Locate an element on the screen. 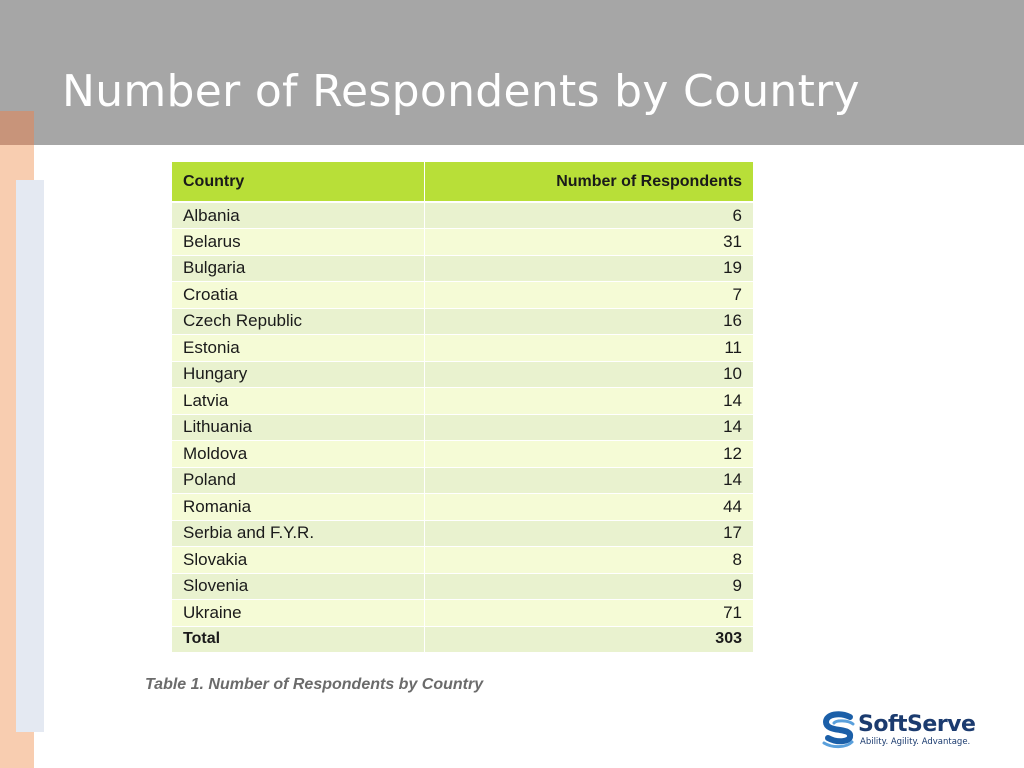 The height and width of the screenshot is (768, 1024). cell-respondents: 9 is located at coordinates (588, 586).